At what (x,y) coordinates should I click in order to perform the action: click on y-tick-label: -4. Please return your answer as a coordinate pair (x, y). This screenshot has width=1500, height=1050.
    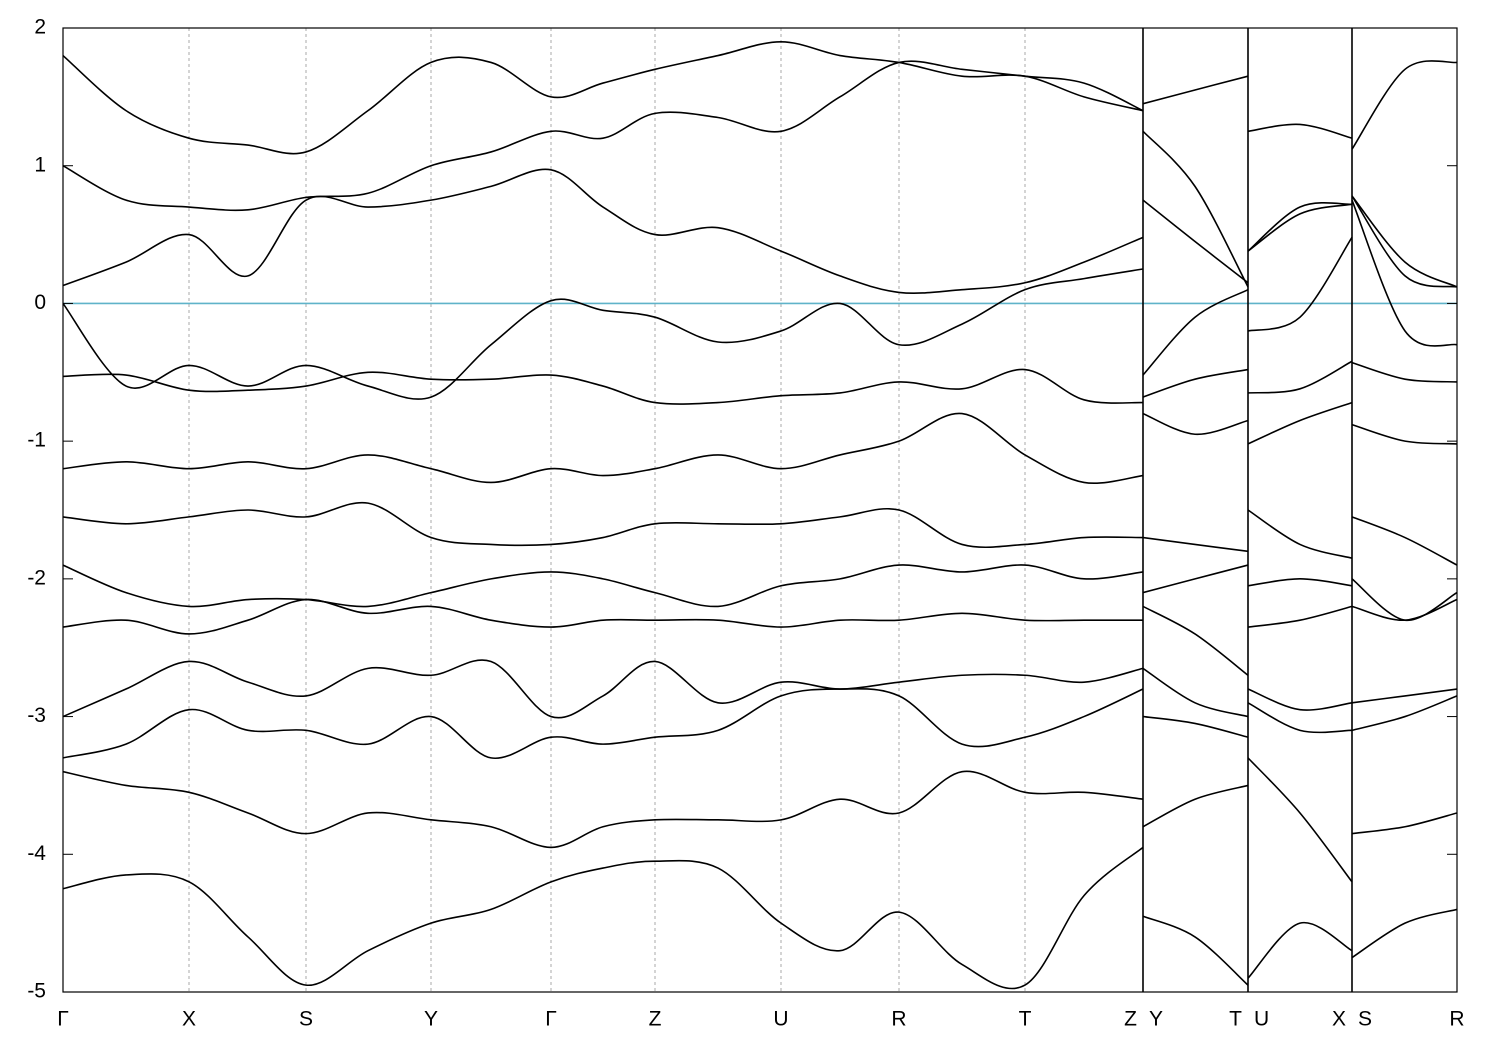
    Looking at the image, I should click on (36, 853).